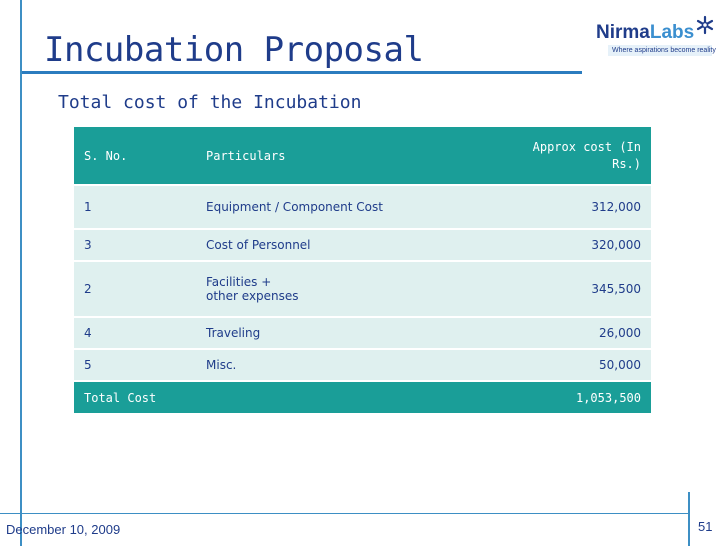 This screenshot has width=728, height=546. Describe the element at coordinates (63, 529) in the screenshot. I see `footer-date: December 10, 2009` at that location.